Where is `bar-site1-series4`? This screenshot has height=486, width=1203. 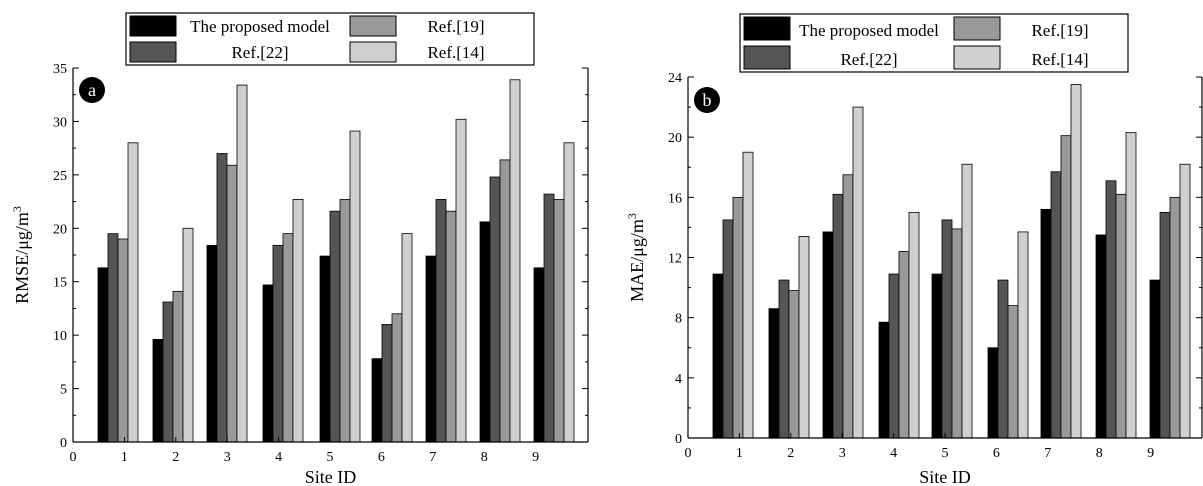
bar-site1-series4 is located at coordinates (748, 295).